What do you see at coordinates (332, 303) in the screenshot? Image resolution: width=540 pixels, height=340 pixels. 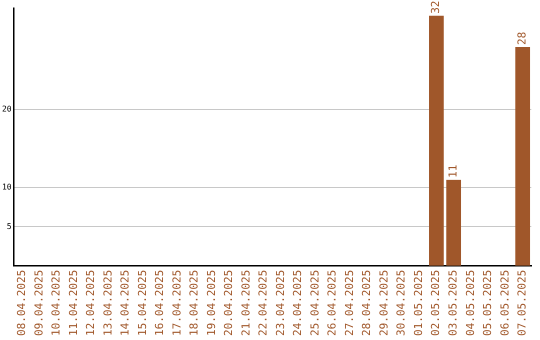 I see `x-tick-label: 26.04.2025` at bounding box center [332, 303].